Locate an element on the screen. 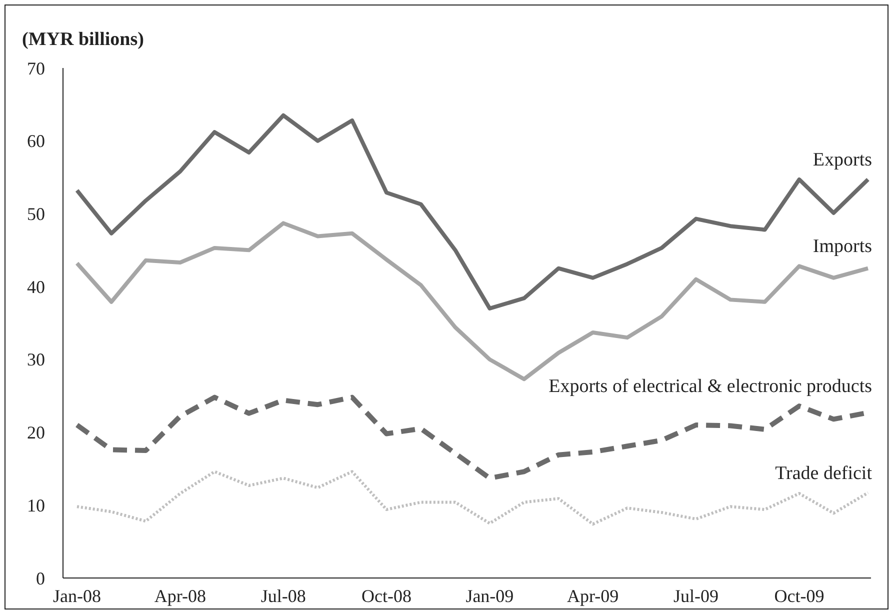 This screenshot has width=893, height=614. x-tick-label: Oct-08 is located at coordinates (387, 596).